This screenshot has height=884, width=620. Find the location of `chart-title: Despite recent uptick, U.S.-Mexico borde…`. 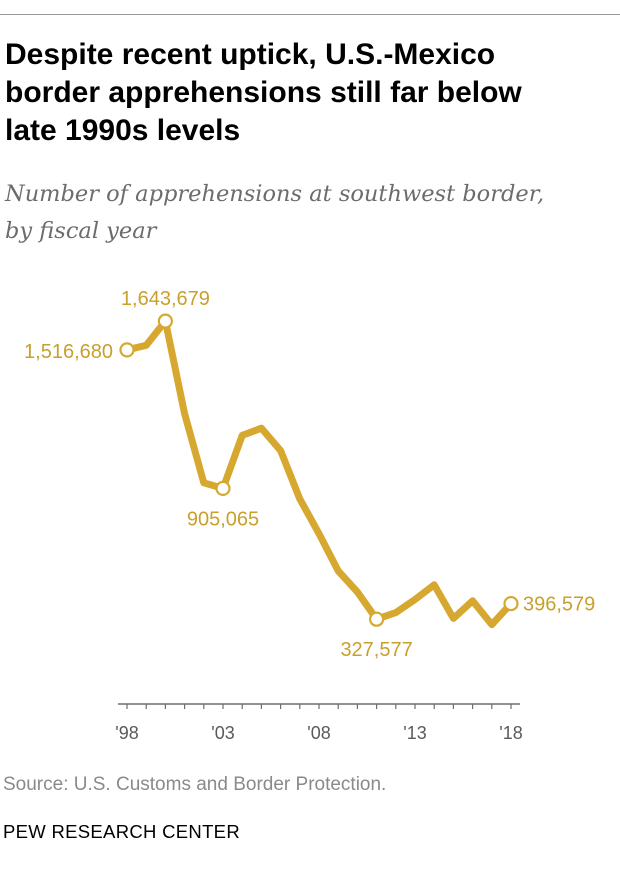

chart-title: Despite recent uptick, U.S.-Mexico borde… is located at coordinates (263, 92).